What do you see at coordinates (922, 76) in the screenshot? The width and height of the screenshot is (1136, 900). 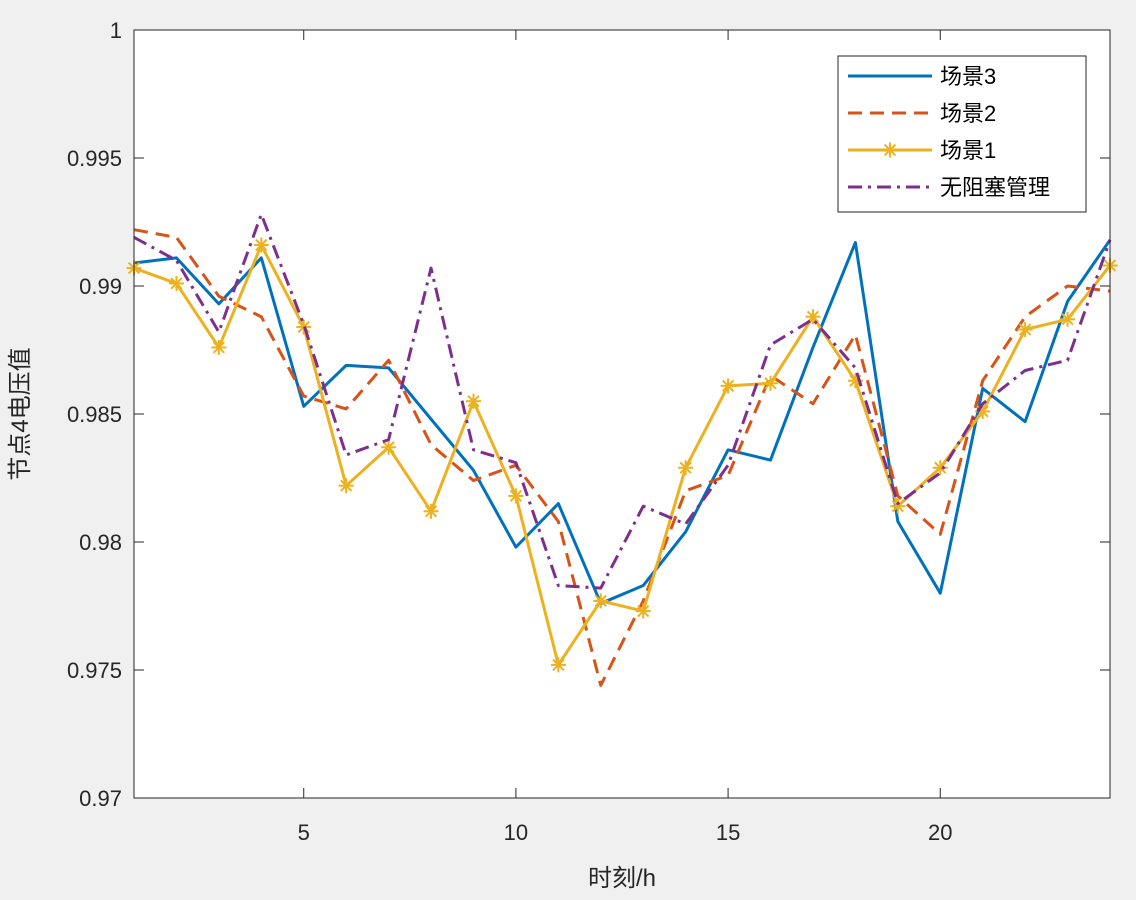 I see `legend-item: 场景3` at bounding box center [922, 76].